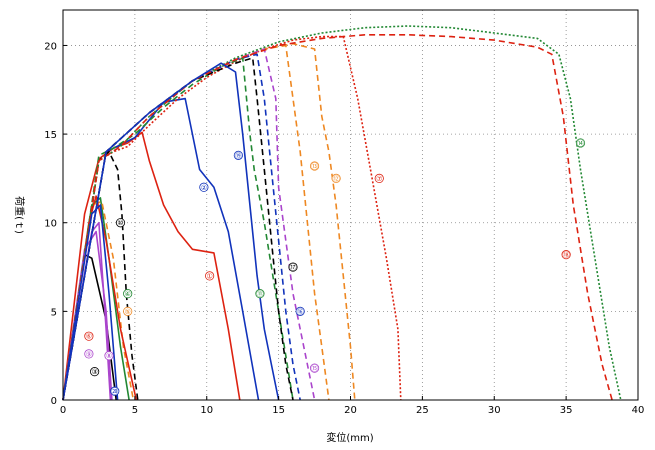  I want to click on series-marker-label-12: ⑫, so click(336, 179).